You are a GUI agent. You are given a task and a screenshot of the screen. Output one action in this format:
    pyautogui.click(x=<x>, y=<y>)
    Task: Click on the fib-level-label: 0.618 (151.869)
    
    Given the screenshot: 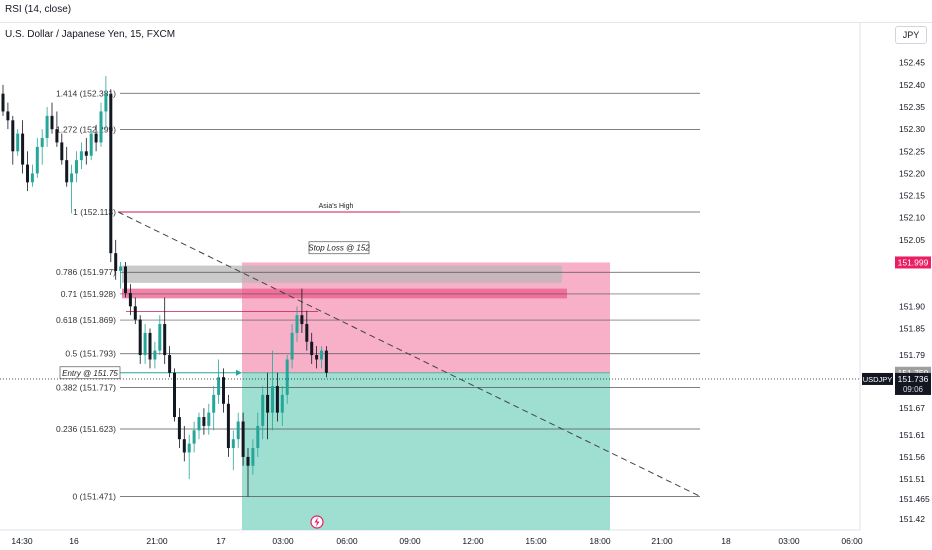 What is the action you would take?
    pyautogui.click(x=86, y=320)
    